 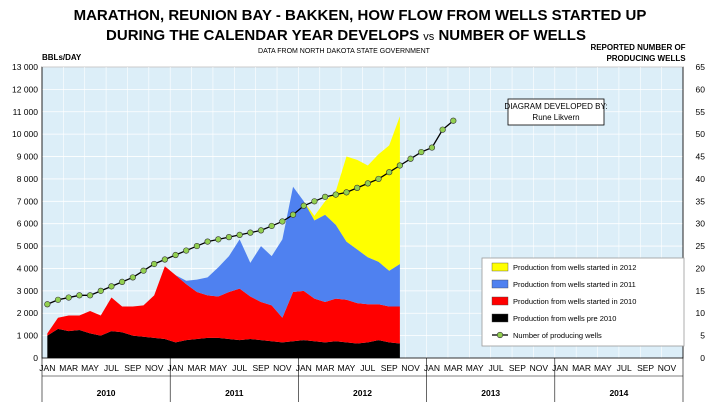 What do you see at coordinates (701, 246) in the screenshot?
I see `y-right-tick-label: 25` at bounding box center [701, 246].